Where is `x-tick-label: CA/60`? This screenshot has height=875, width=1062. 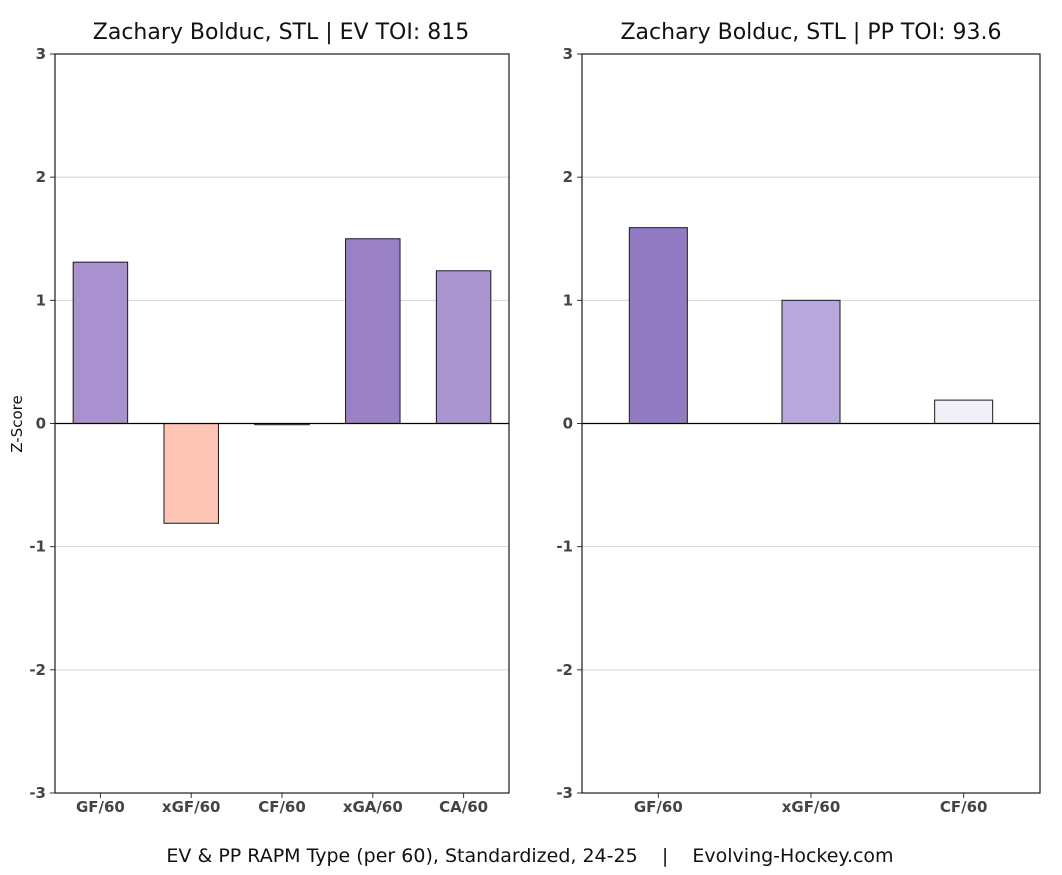
x-tick-label: CA/60 is located at coordinates (463, 807).